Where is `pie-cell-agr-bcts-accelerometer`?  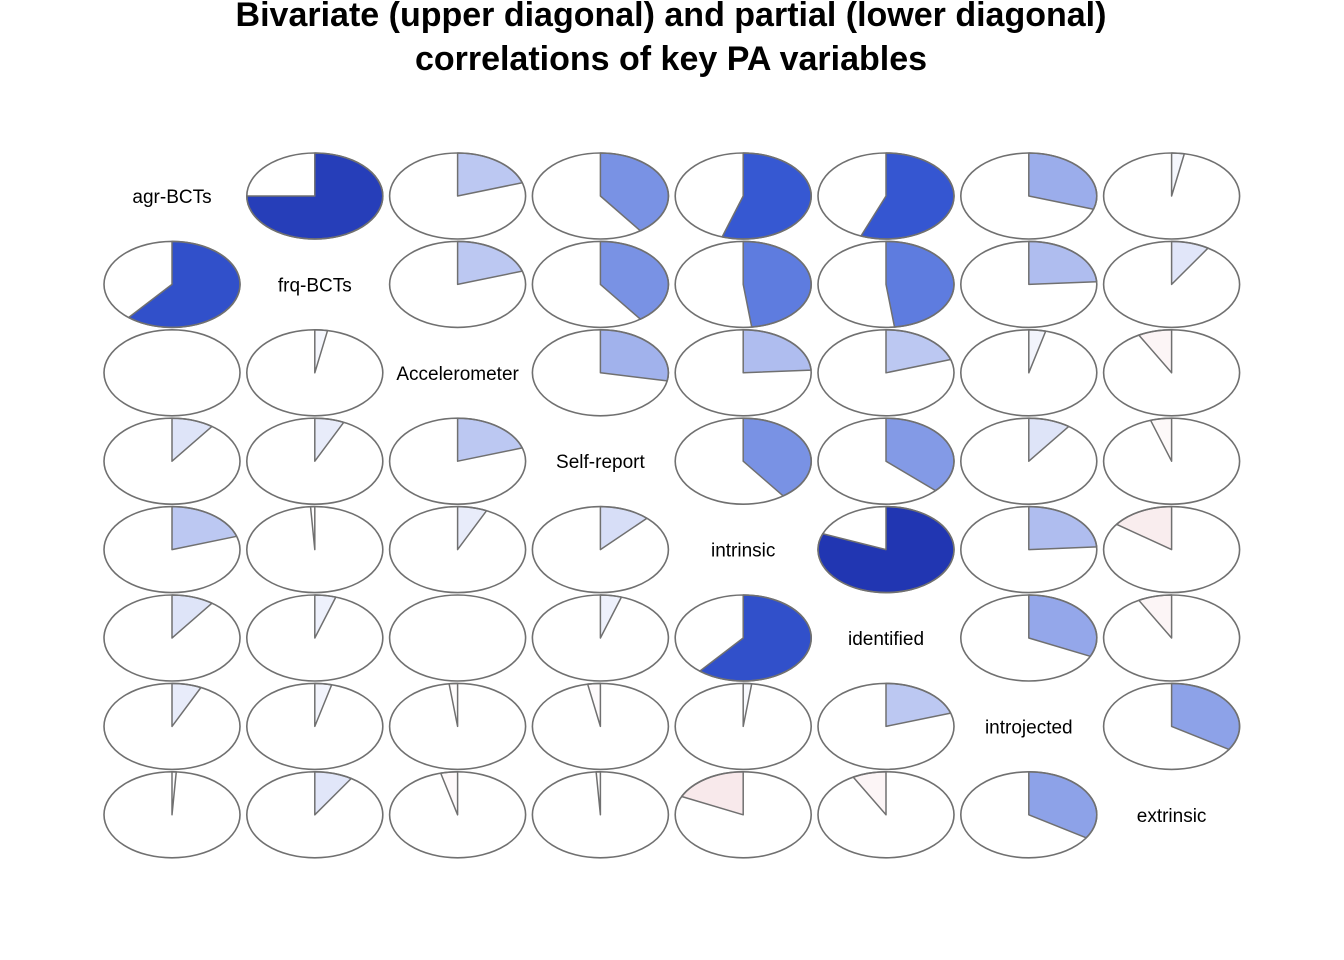
pie-cell-agr-bcts-accelerometer is located at coordinates (457, 196).